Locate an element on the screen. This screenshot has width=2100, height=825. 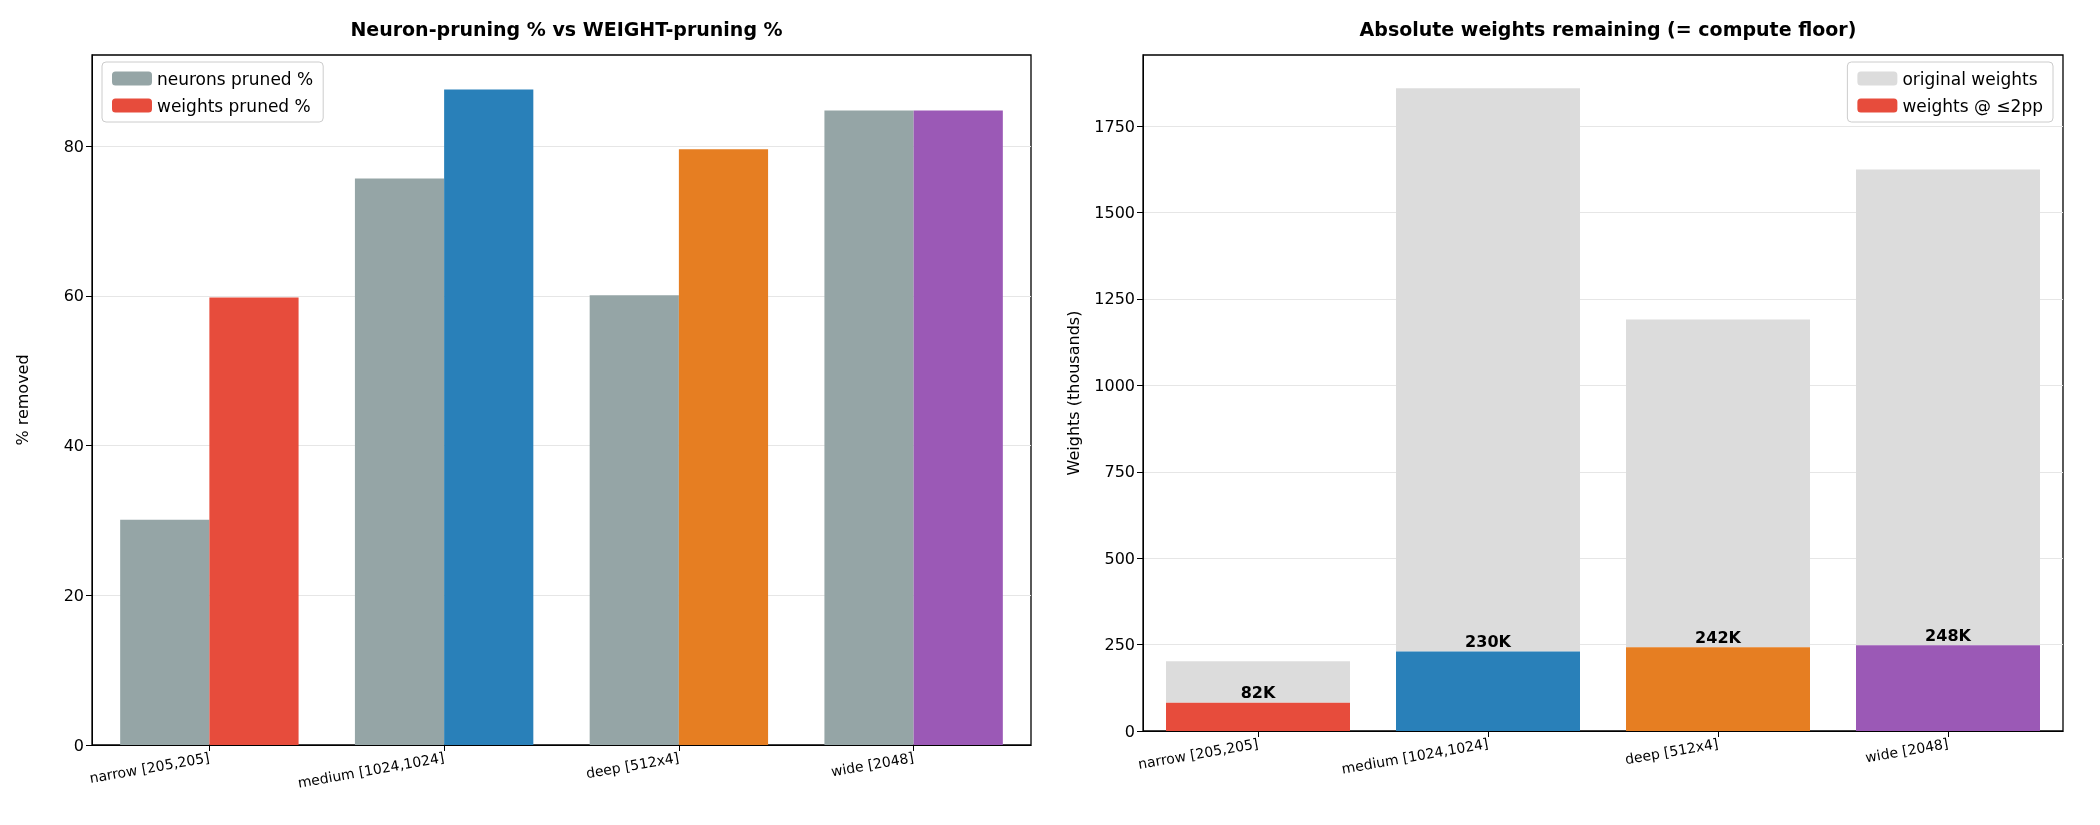
data-label: 242K is located at coordinates (1718, 637).